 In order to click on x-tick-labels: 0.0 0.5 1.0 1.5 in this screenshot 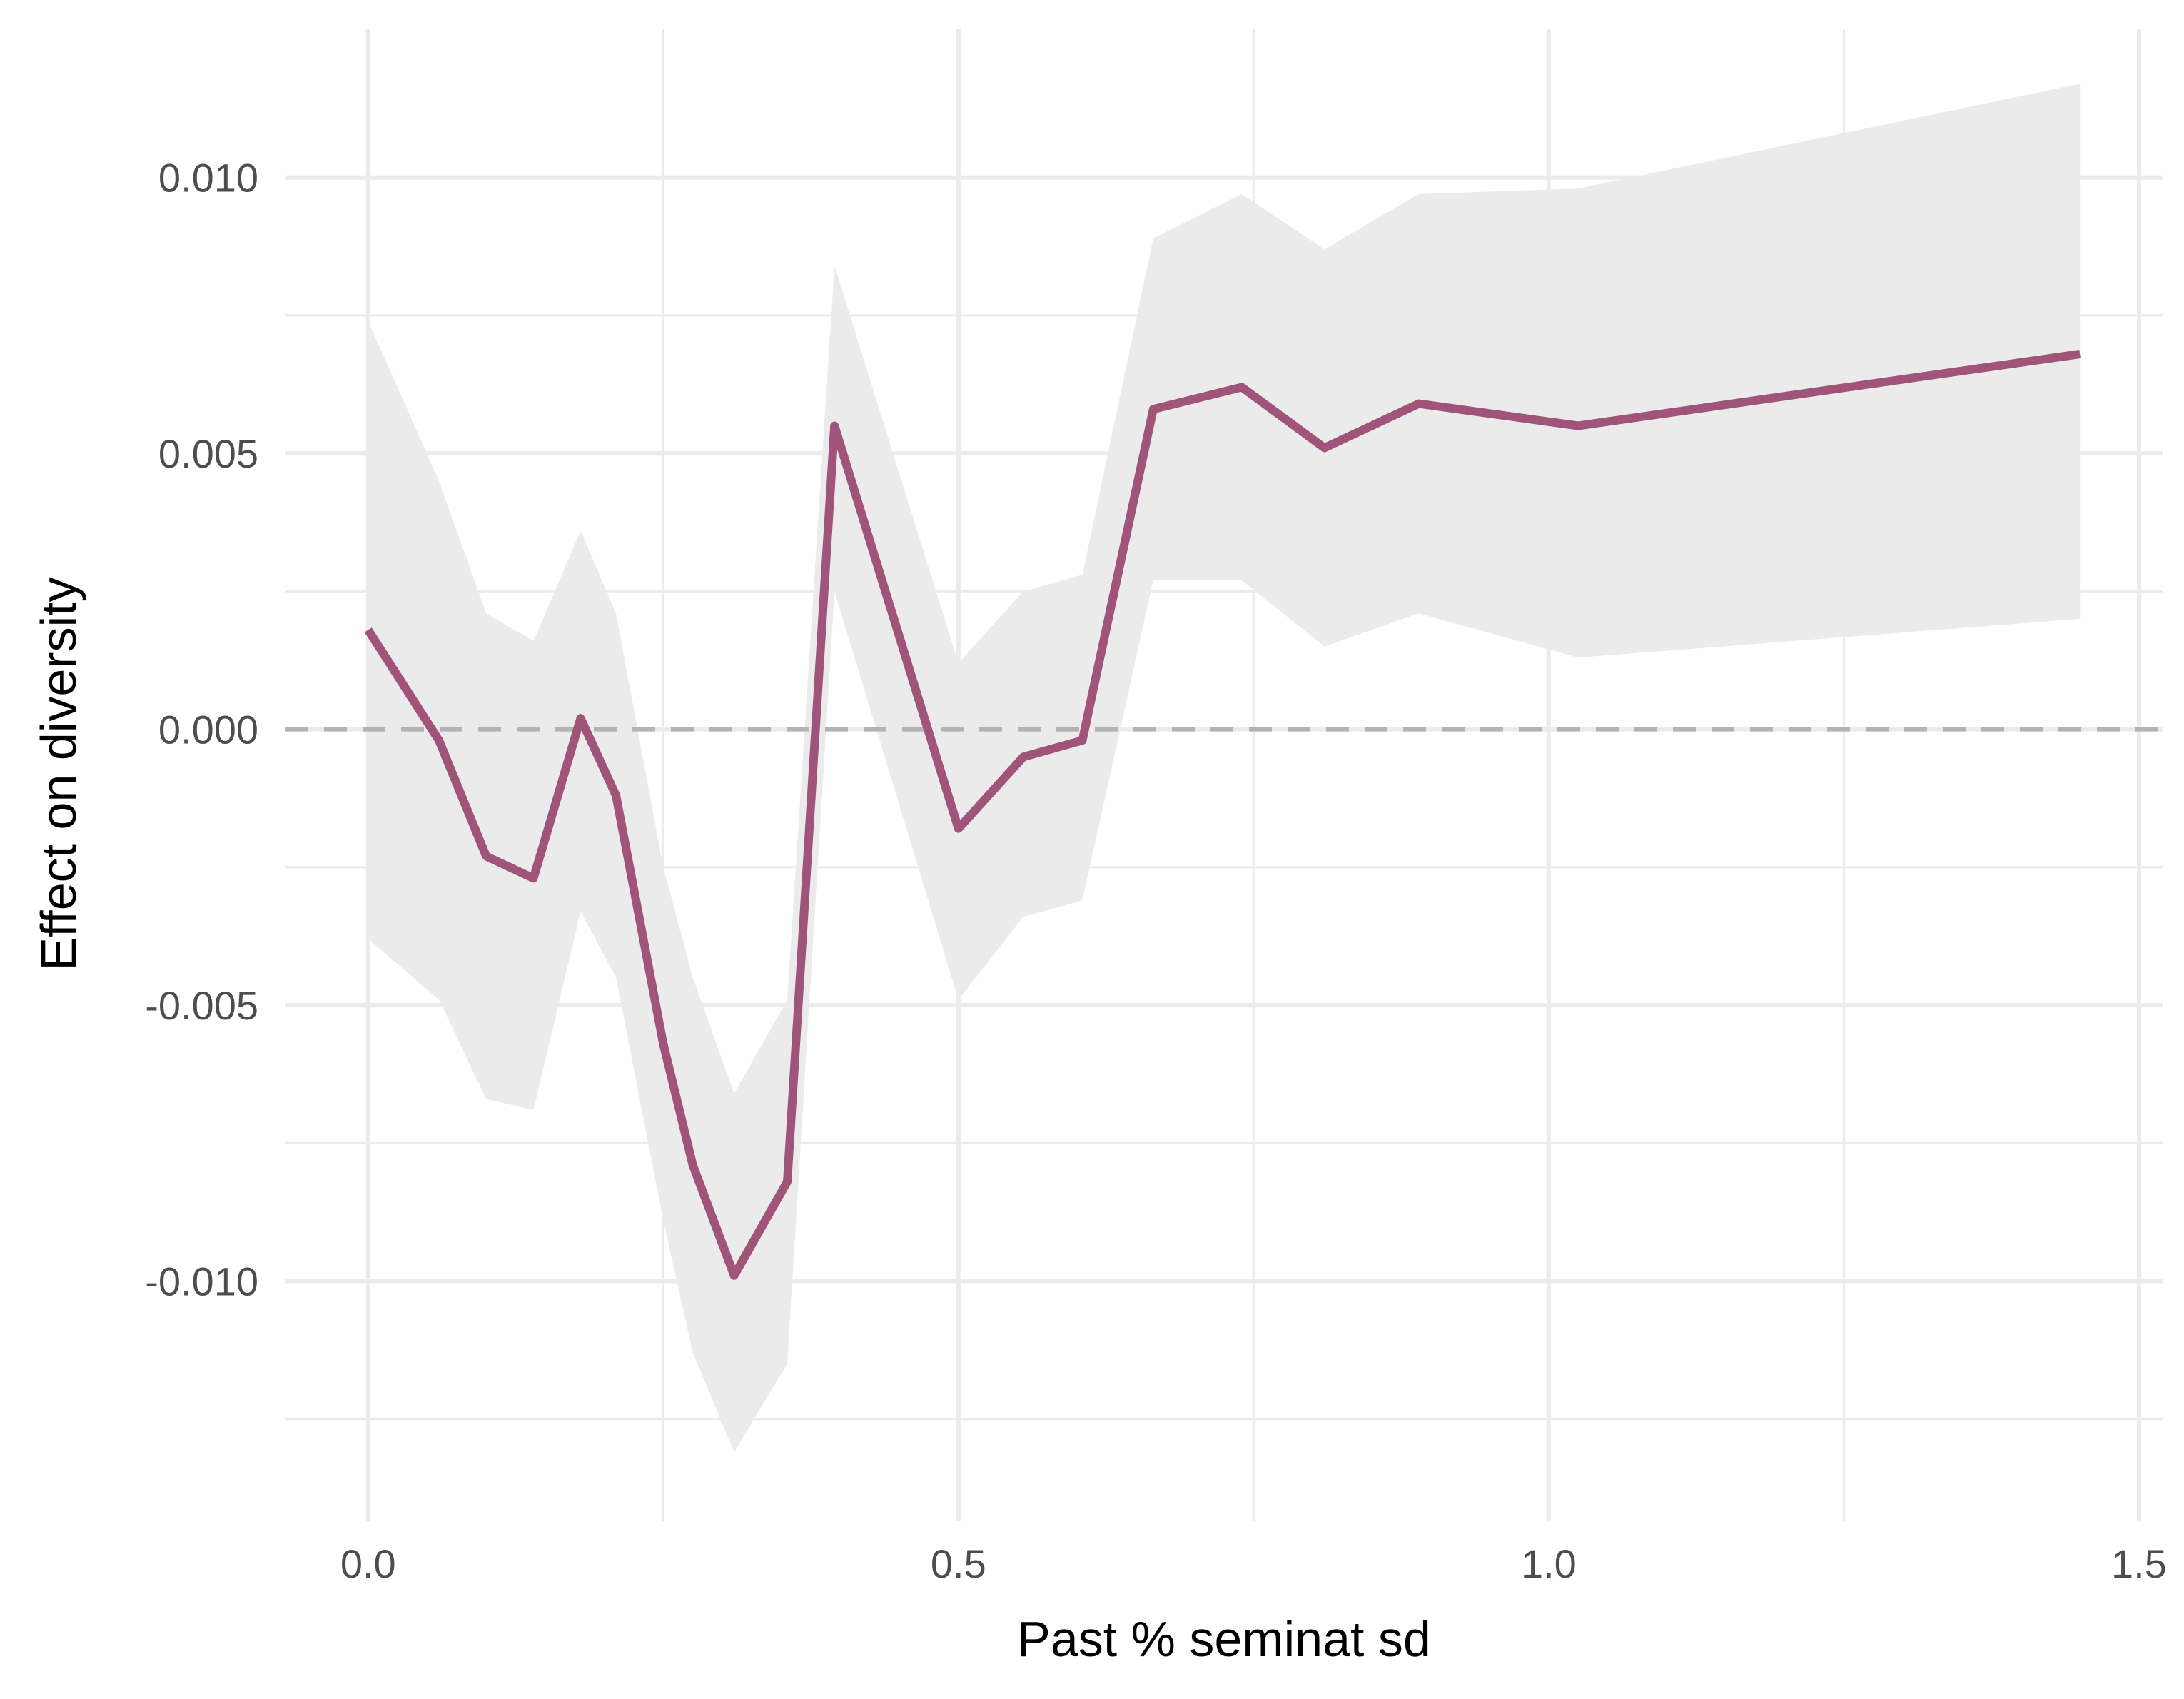, I will do `click(1253, 1564)`.